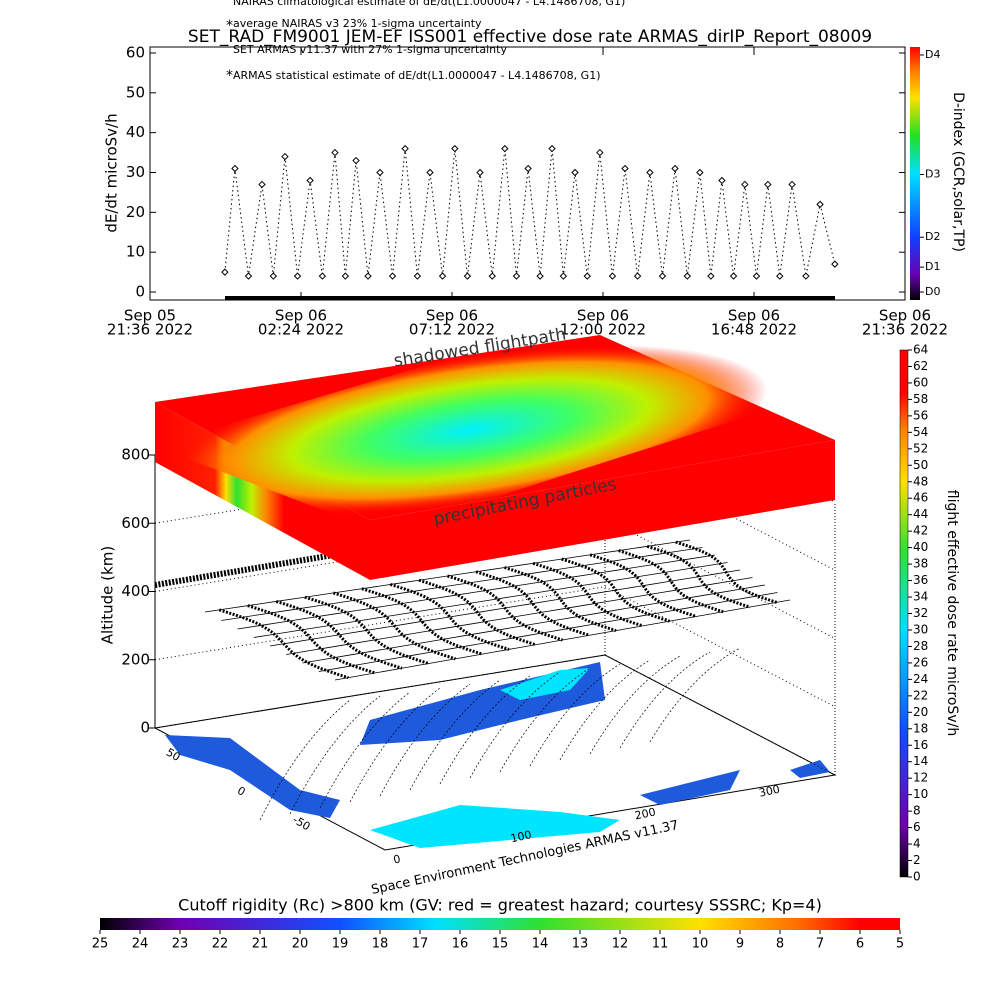 This screenshot has height=1000, width=1000. Describe the element at coordinates (135, 132) in the screenshot. I see `y-tick-label: 40` at that location.